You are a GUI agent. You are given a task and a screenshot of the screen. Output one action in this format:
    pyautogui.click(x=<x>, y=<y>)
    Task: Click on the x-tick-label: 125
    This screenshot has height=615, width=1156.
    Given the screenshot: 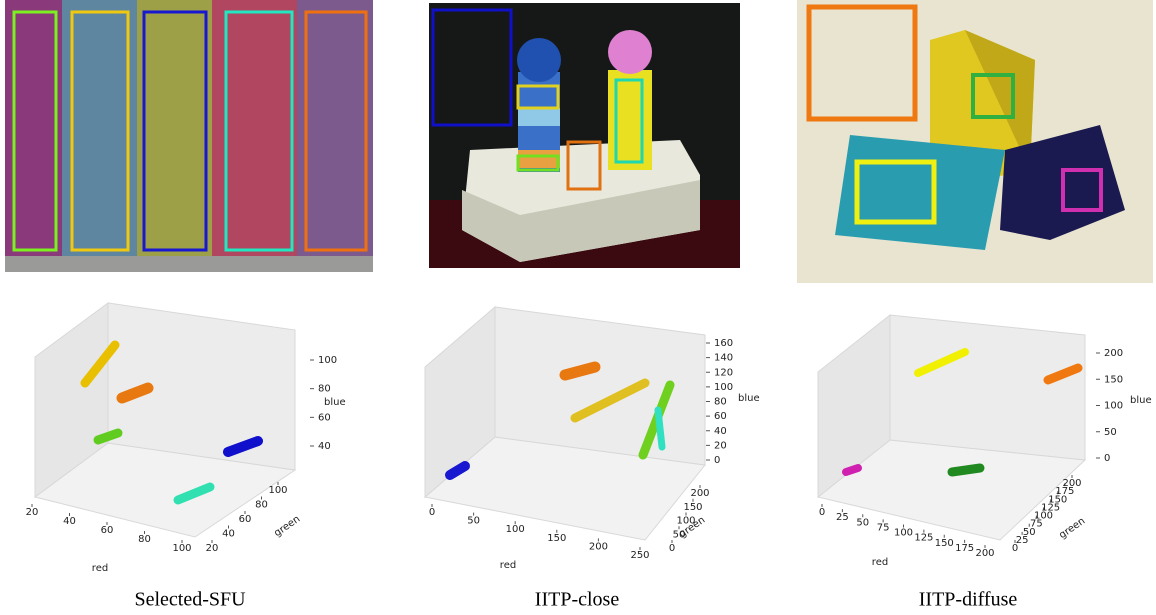 What is the action you would take?
    pyautogui.click(x=923, y=538)
    